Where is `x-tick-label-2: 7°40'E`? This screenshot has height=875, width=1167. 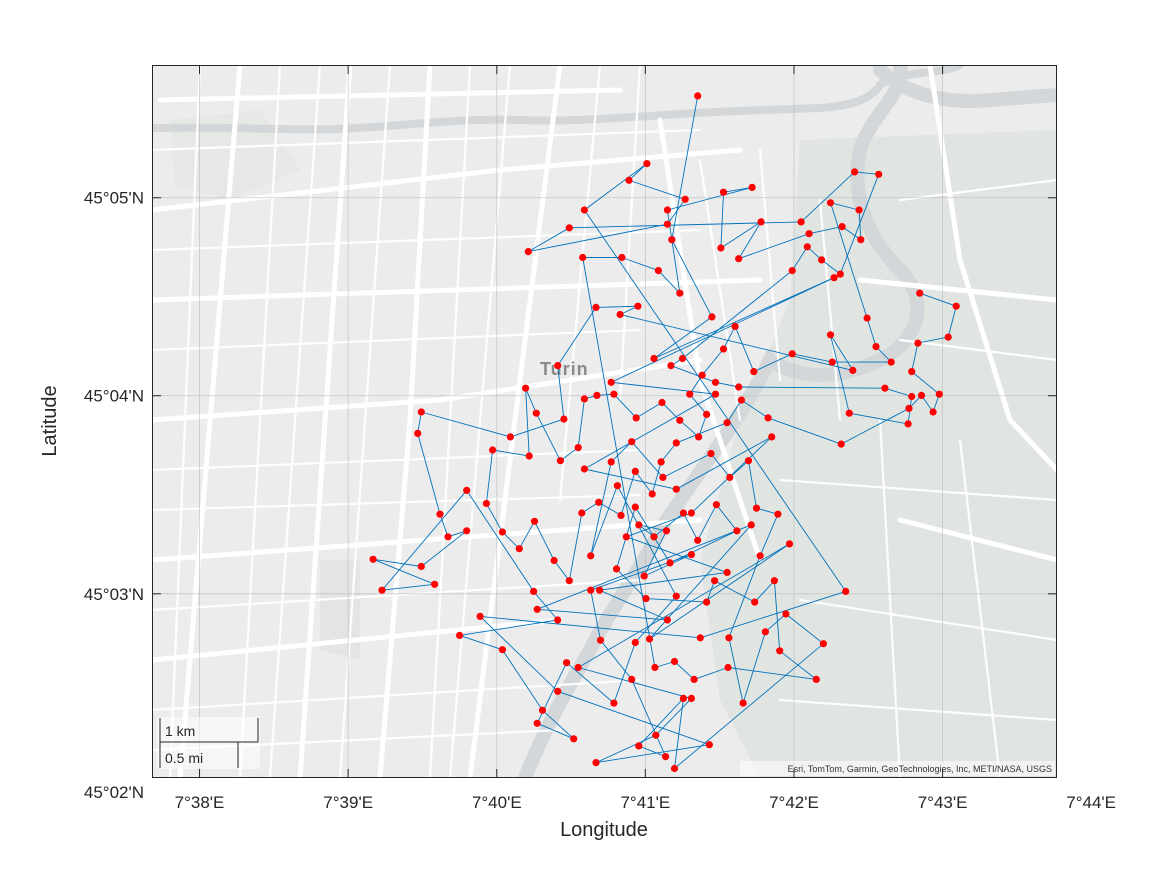 x-tick-label-2: 7°40'E is located at coordinates (497, 802).